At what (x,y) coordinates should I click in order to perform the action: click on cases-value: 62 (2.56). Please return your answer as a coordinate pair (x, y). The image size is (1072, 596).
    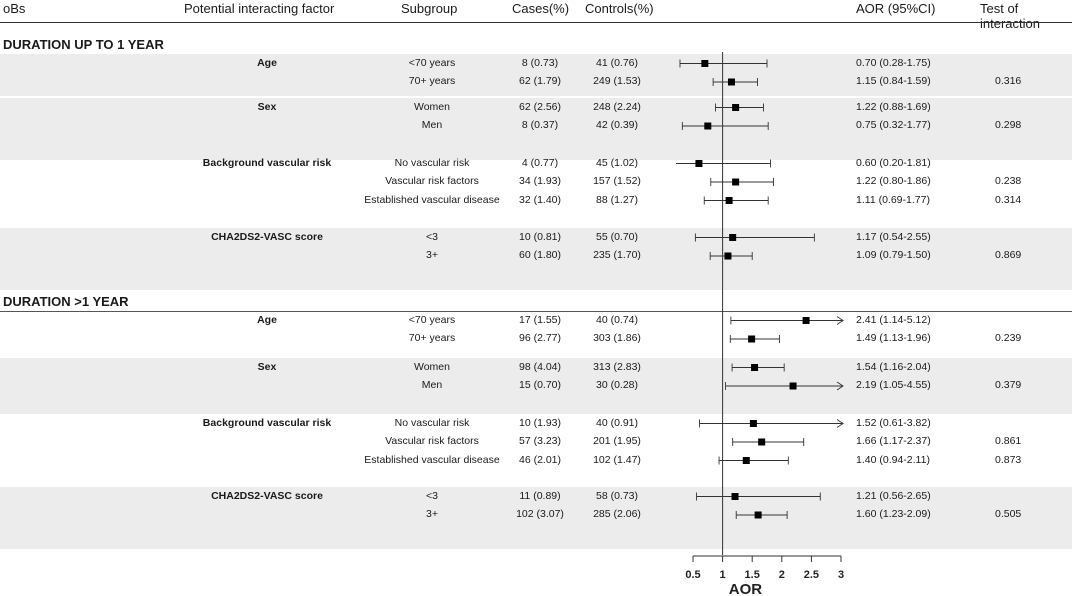
    Looking at the image, I should click on (540, 106).